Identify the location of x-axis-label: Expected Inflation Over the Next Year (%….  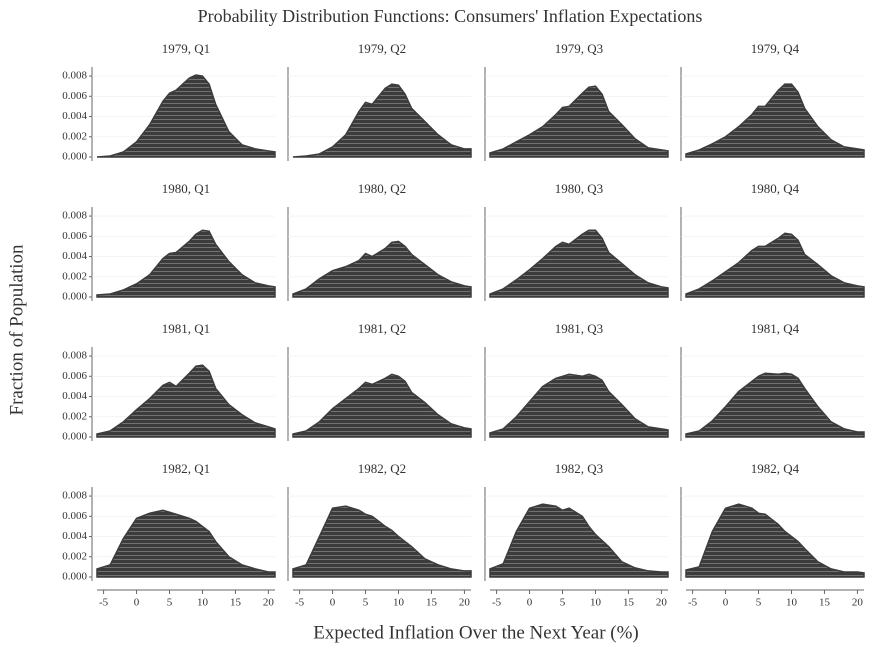
(476, 632).